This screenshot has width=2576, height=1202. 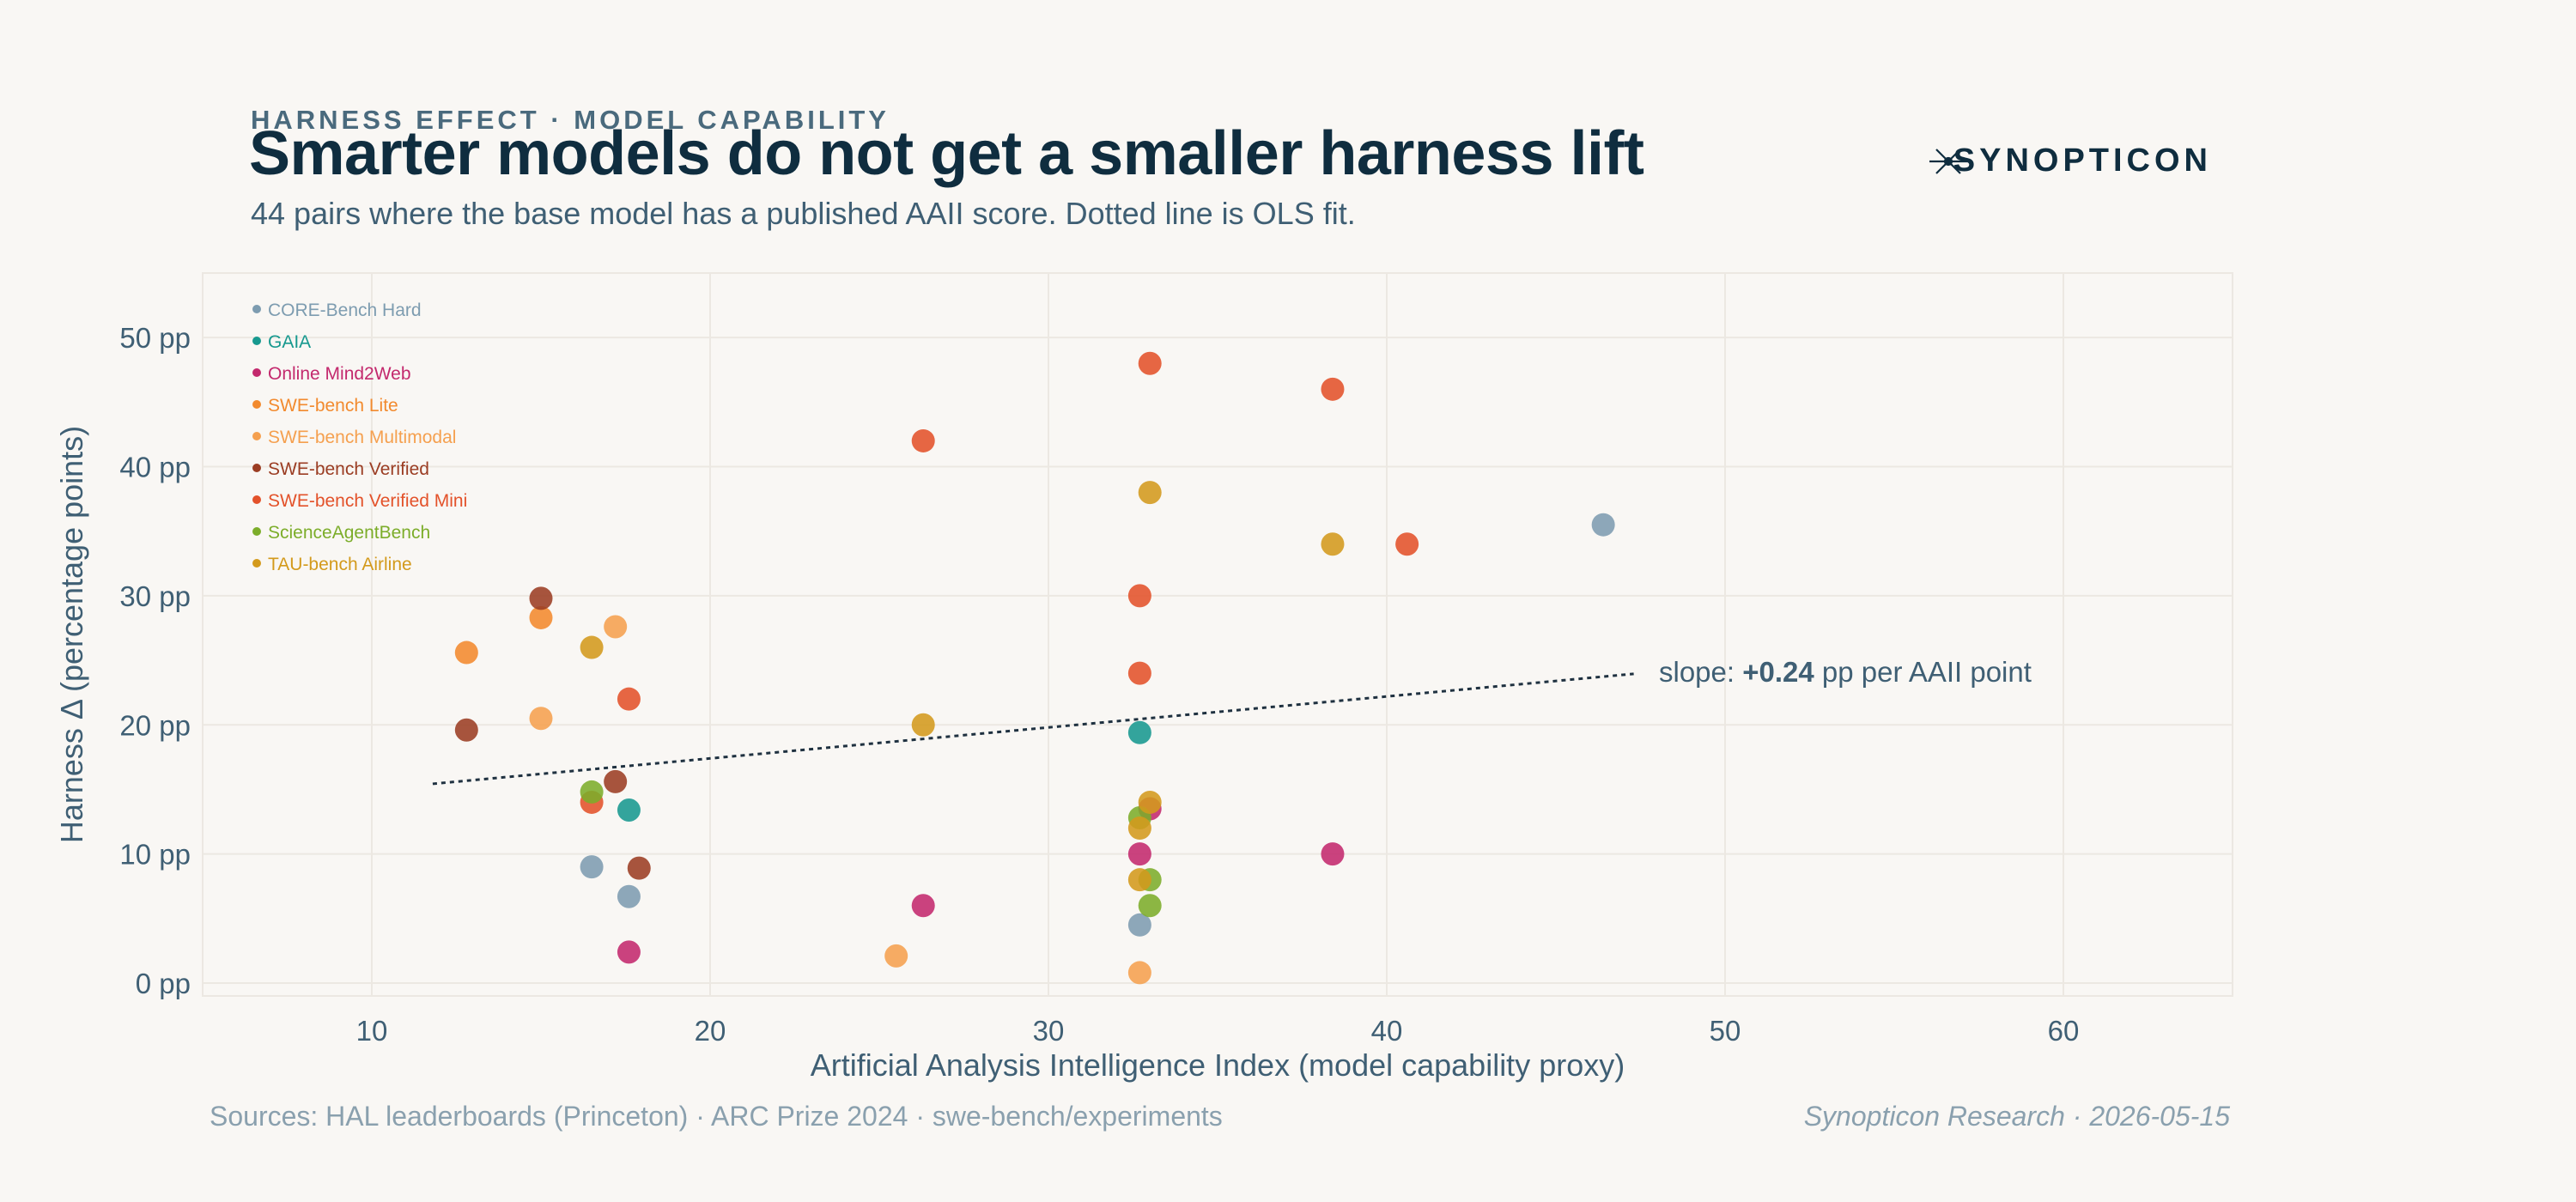 What do you see at coordinates (155, 855) in the screenshot?
I see `y-tick-label: 10 pp` at bounding box center [155, 855].